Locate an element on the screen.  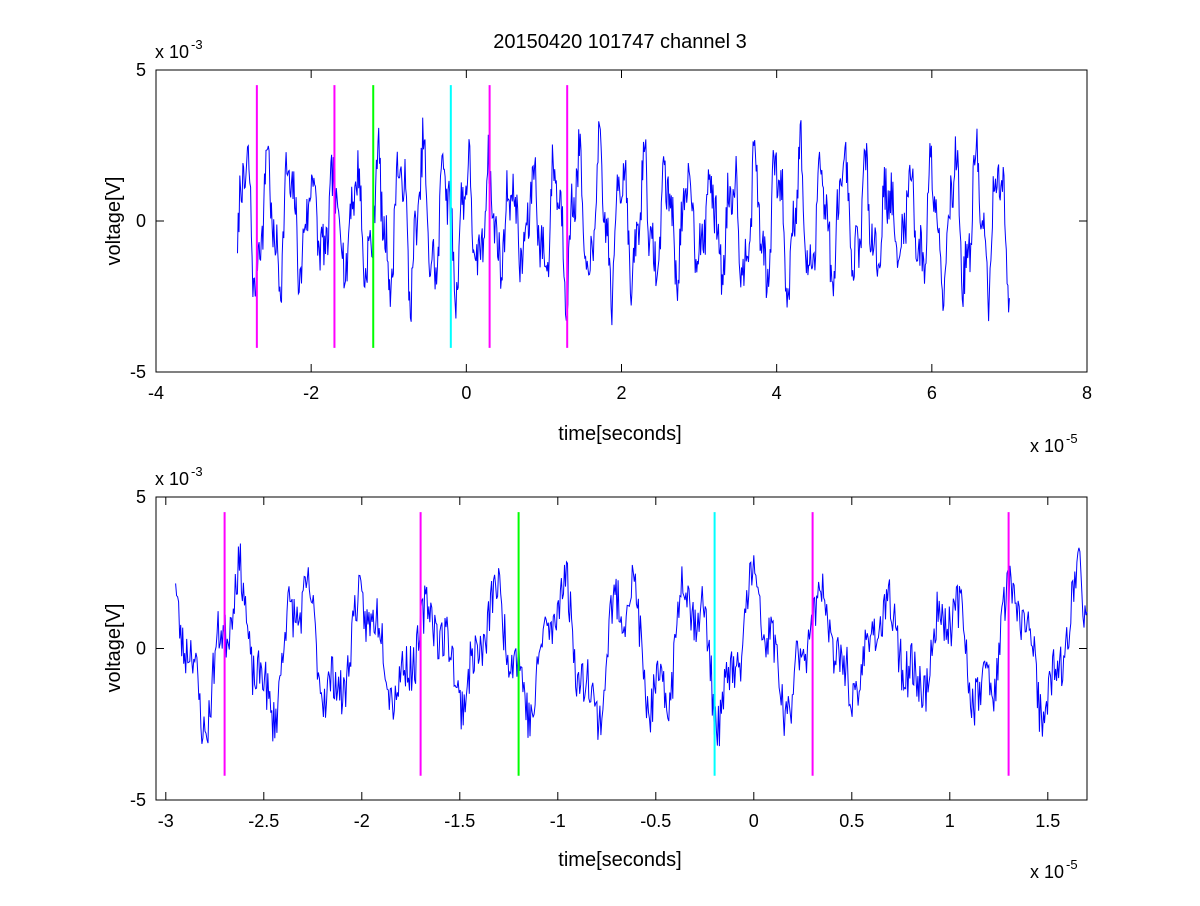
x-tick-label: -0.5 is located at coordinates (655, 821).